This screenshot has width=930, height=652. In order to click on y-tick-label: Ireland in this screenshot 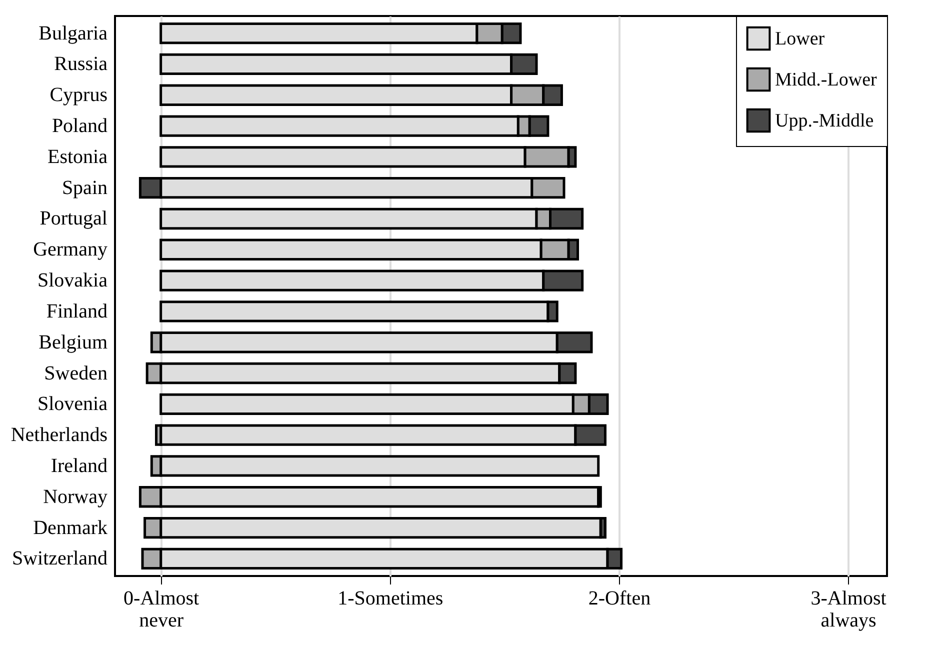, I will do `click(79, 465)`.